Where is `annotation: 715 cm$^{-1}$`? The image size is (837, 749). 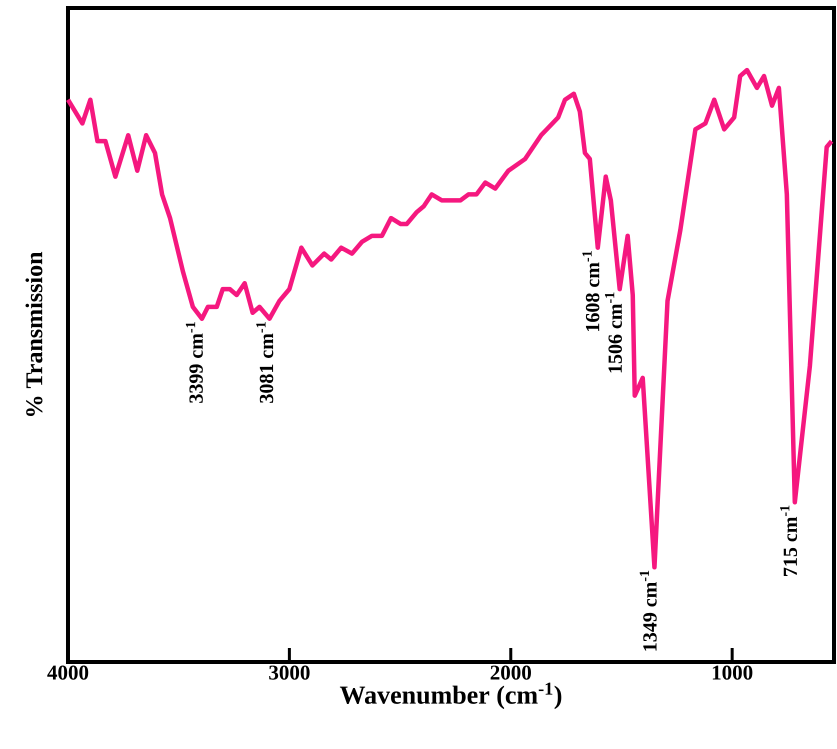 annotation: 715 cm$^{-1}$ is located at coordinates (789, 541).